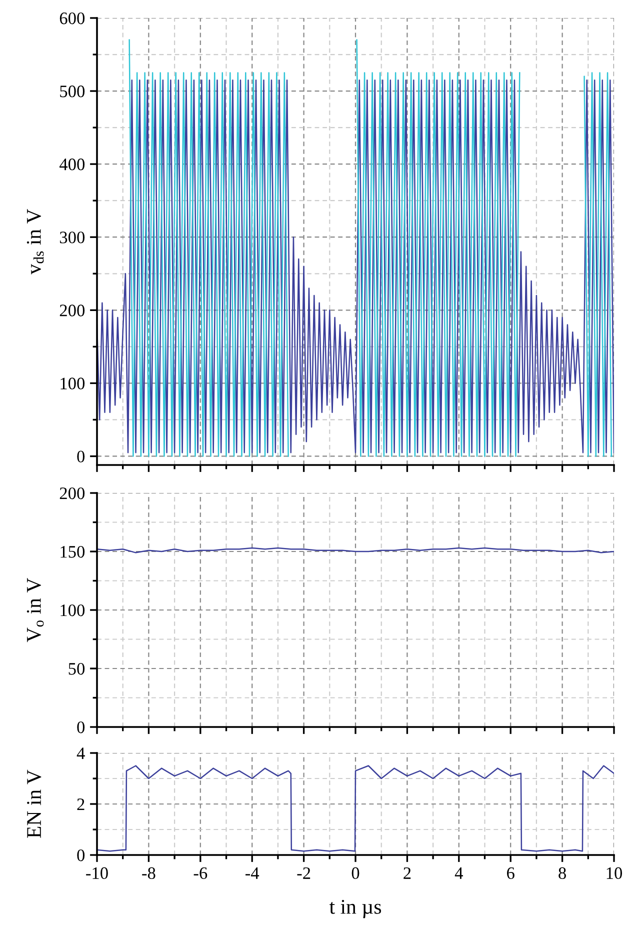 This screenshot has height=933, width=635. What do you see at coordinates (72, 552) in the screenshot?
I see `y-tick-label: 150` at bounding box center [72, 552].